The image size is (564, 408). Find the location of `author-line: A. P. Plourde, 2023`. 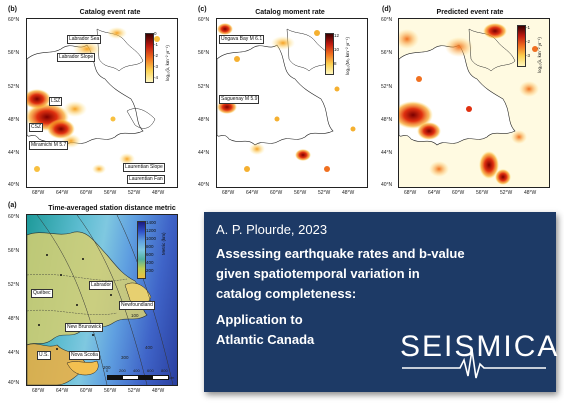

author-line: A. P. Plourde, 2023 is located at coordinates (272, 229).